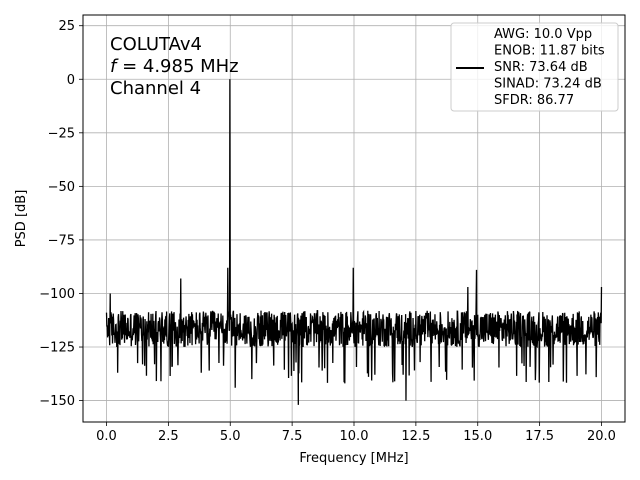 The height and width of the screenshot is (480, 640). I want to click on x-tick-label: 15.0, so click(477, 436).